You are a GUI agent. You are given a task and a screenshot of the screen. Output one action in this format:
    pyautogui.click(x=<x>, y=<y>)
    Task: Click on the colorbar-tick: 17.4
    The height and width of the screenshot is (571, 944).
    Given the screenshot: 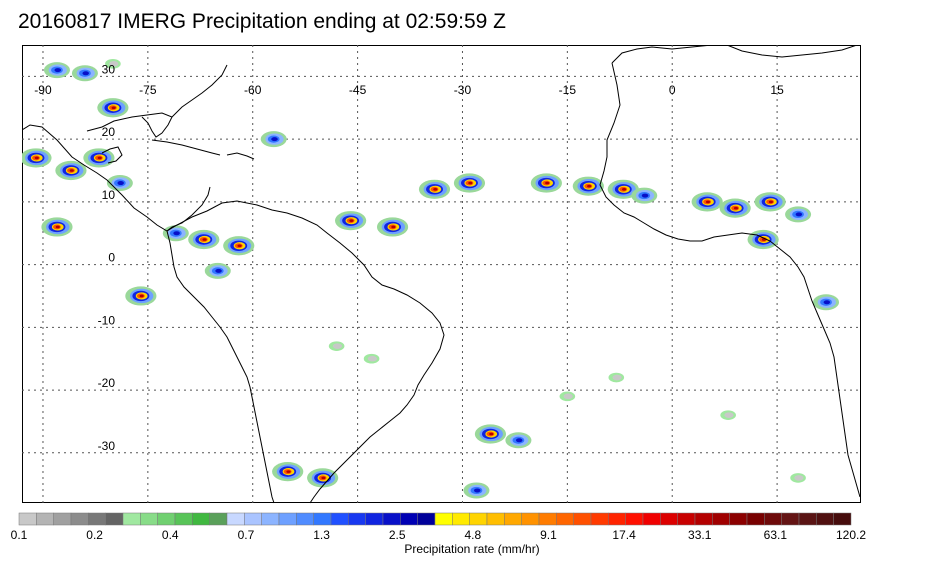 What is the action you would take?
    pyautogui.click(x=624, y=535)
    